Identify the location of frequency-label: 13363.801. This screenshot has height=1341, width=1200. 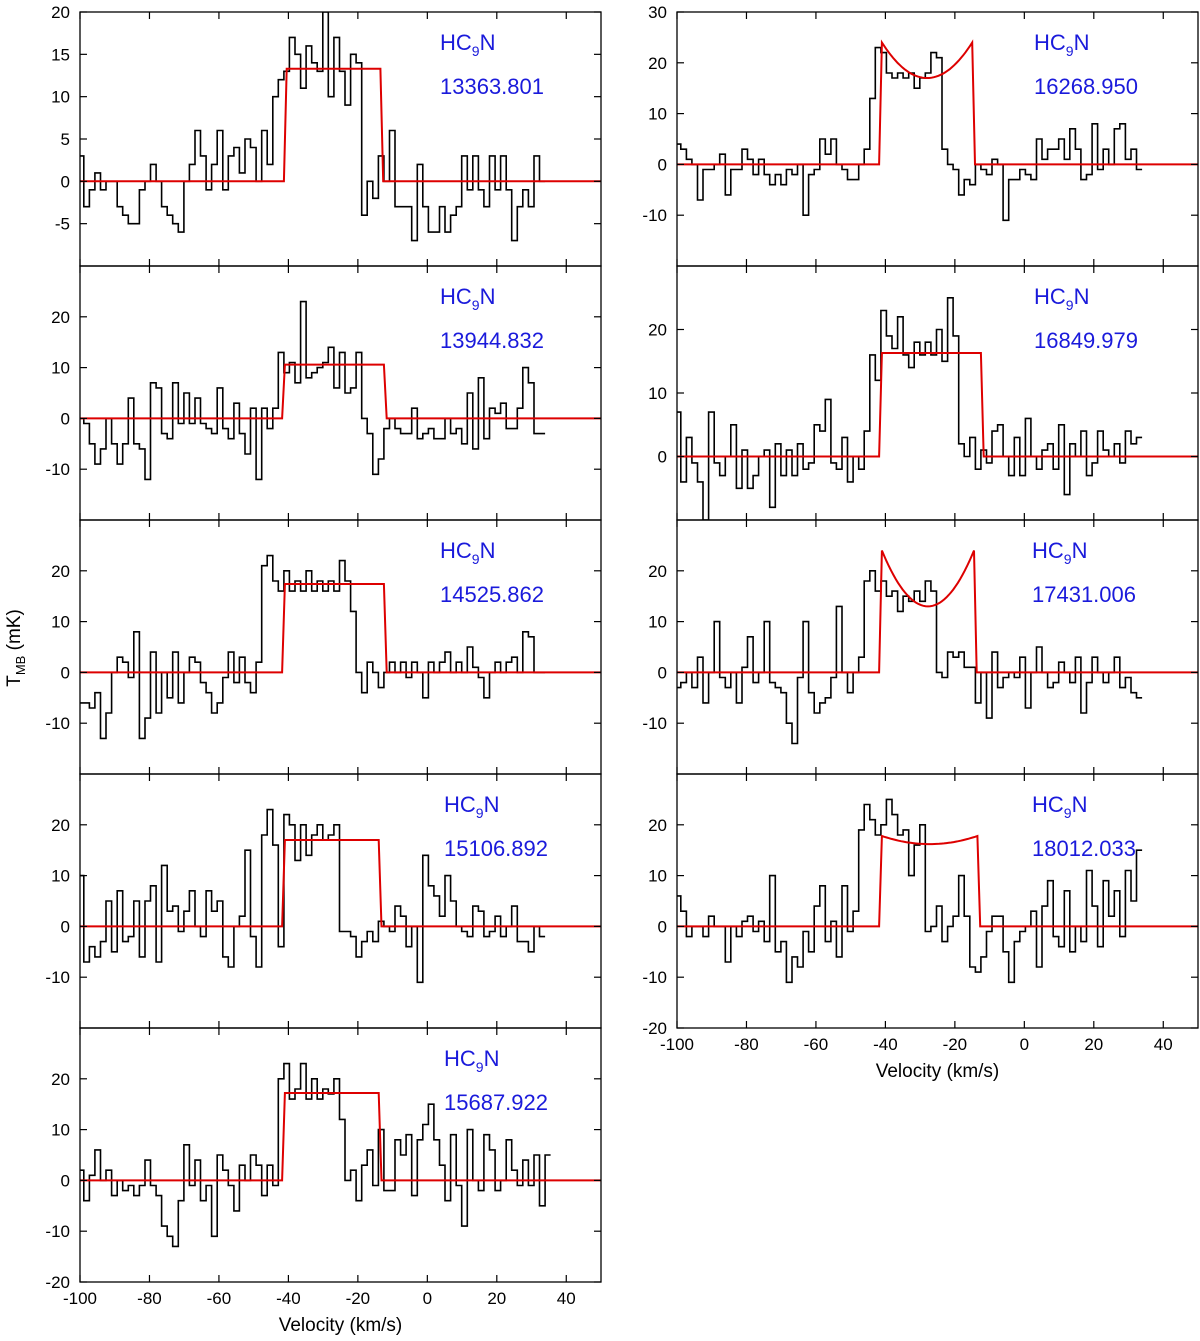
(492, 86).